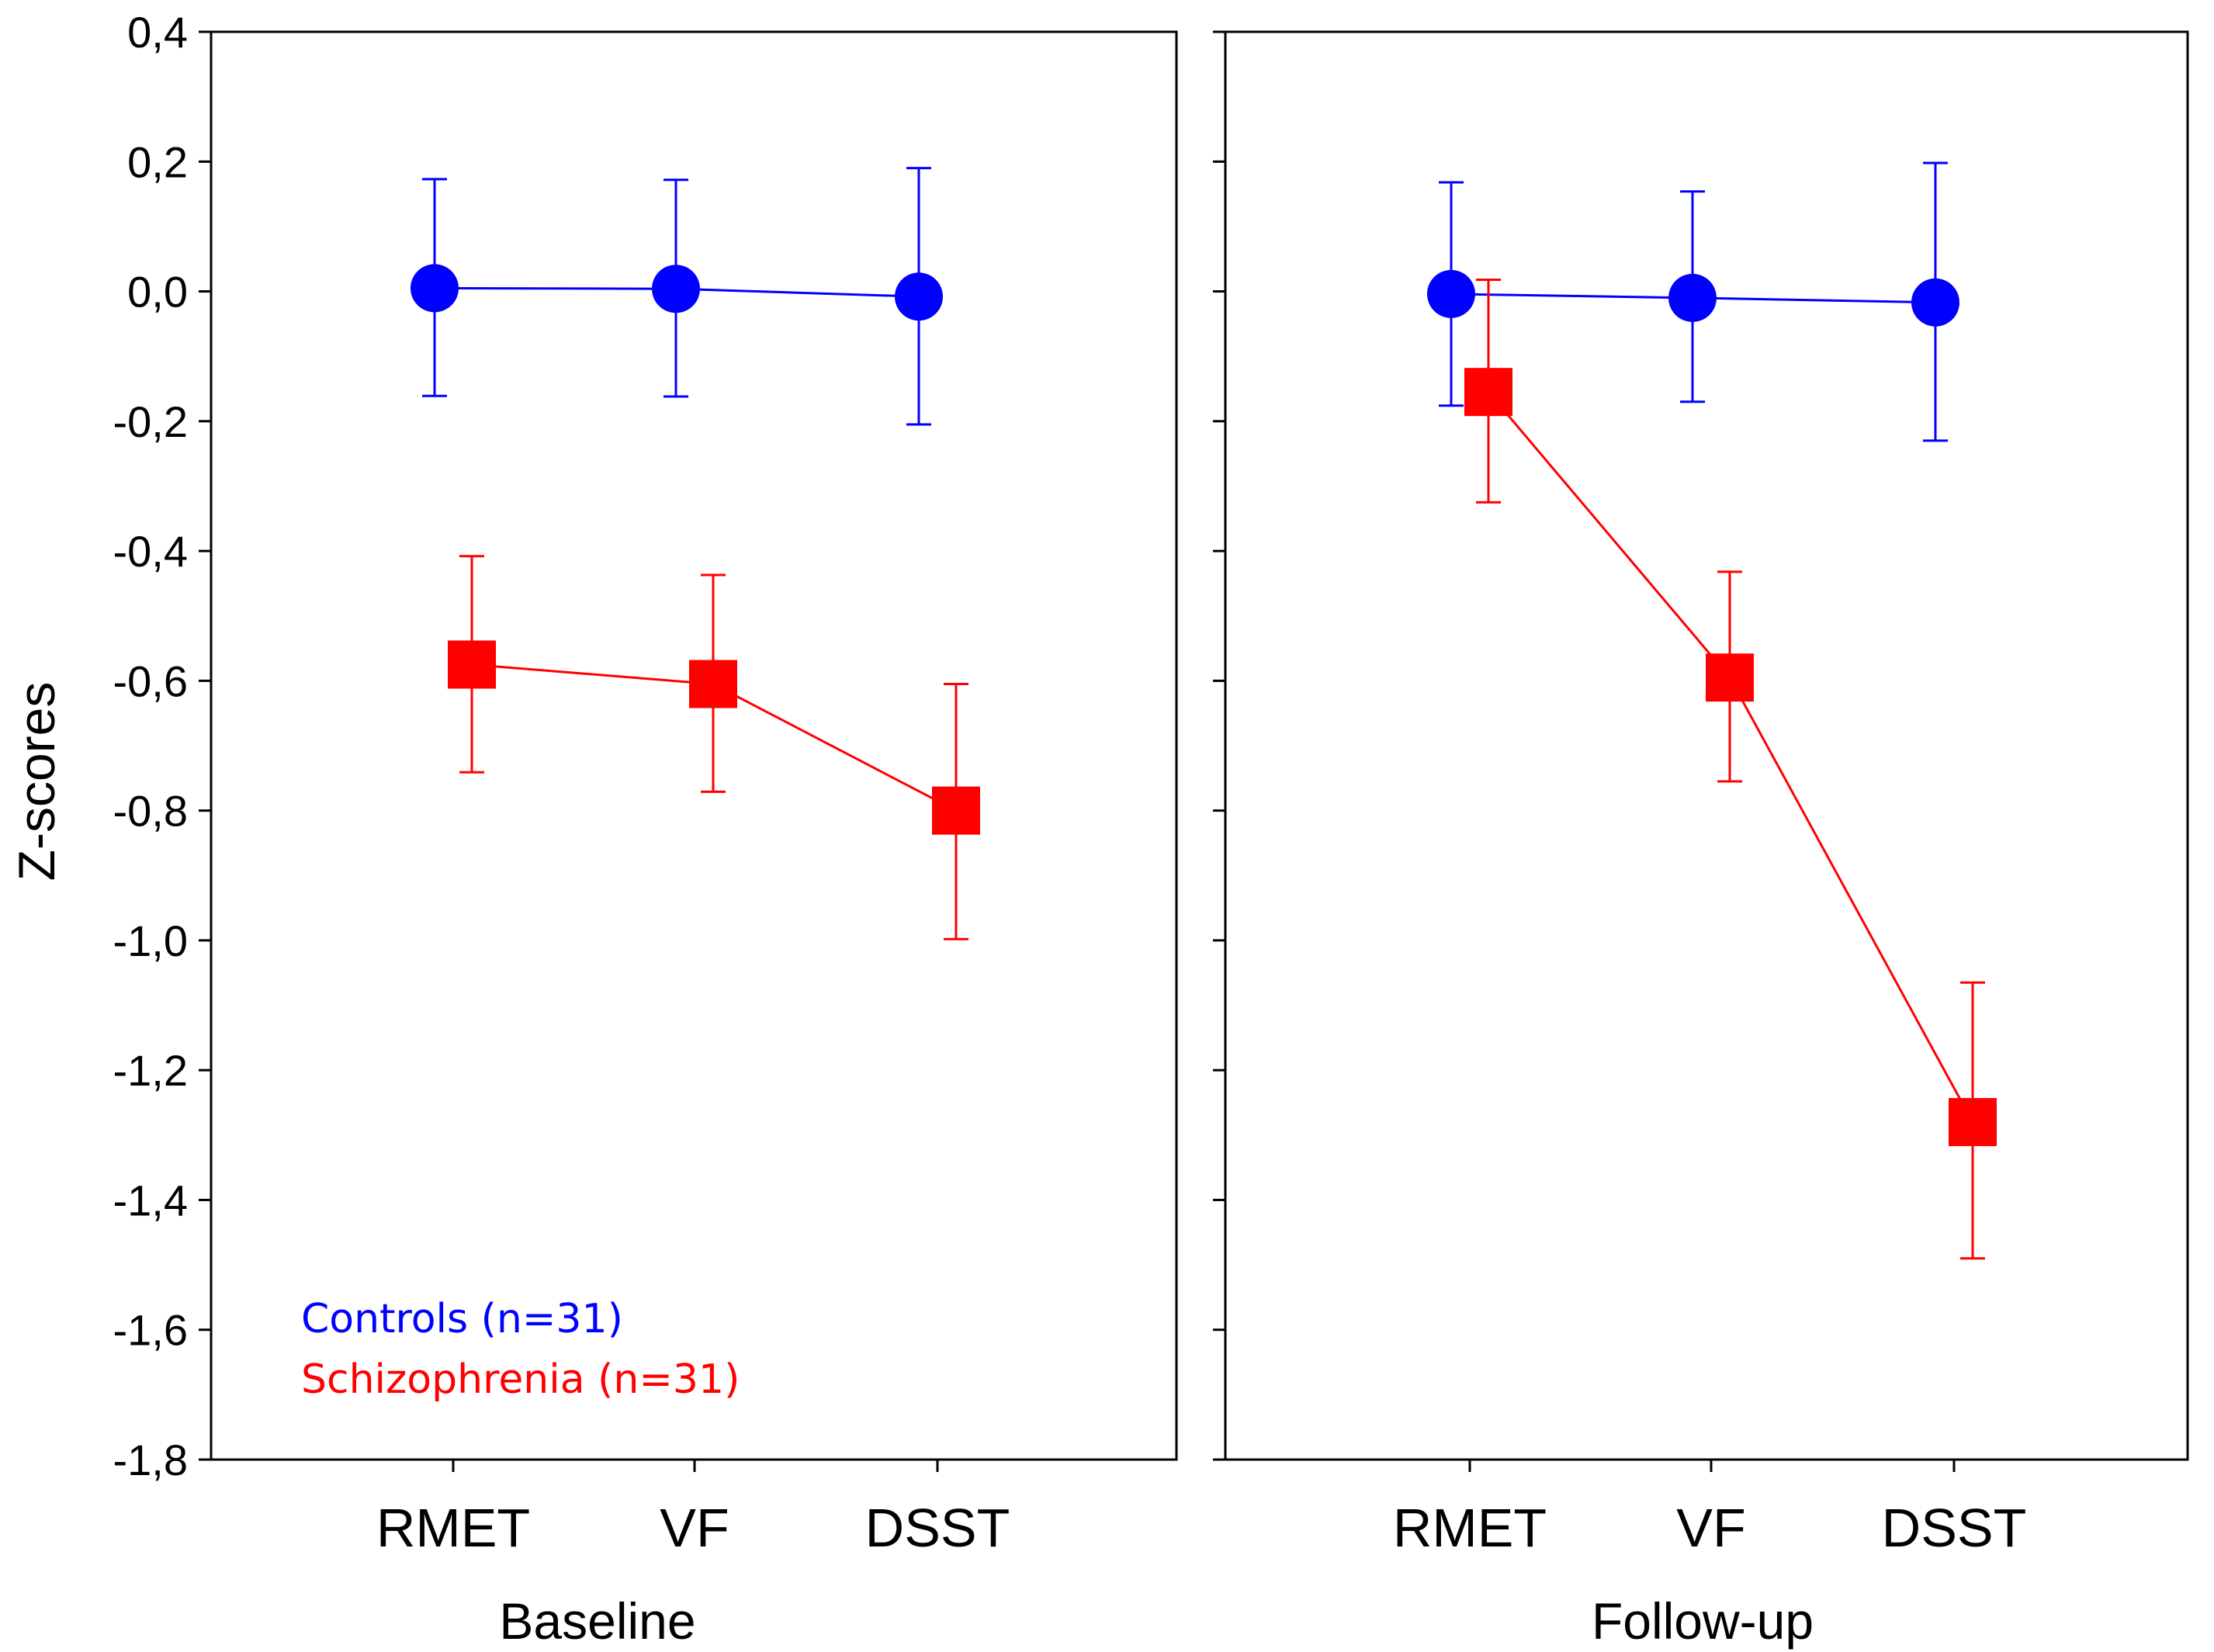 The width and height of the screenshot is (2214, 1652). I want to click on y-tick-label: -0,4, so click(151, 551).